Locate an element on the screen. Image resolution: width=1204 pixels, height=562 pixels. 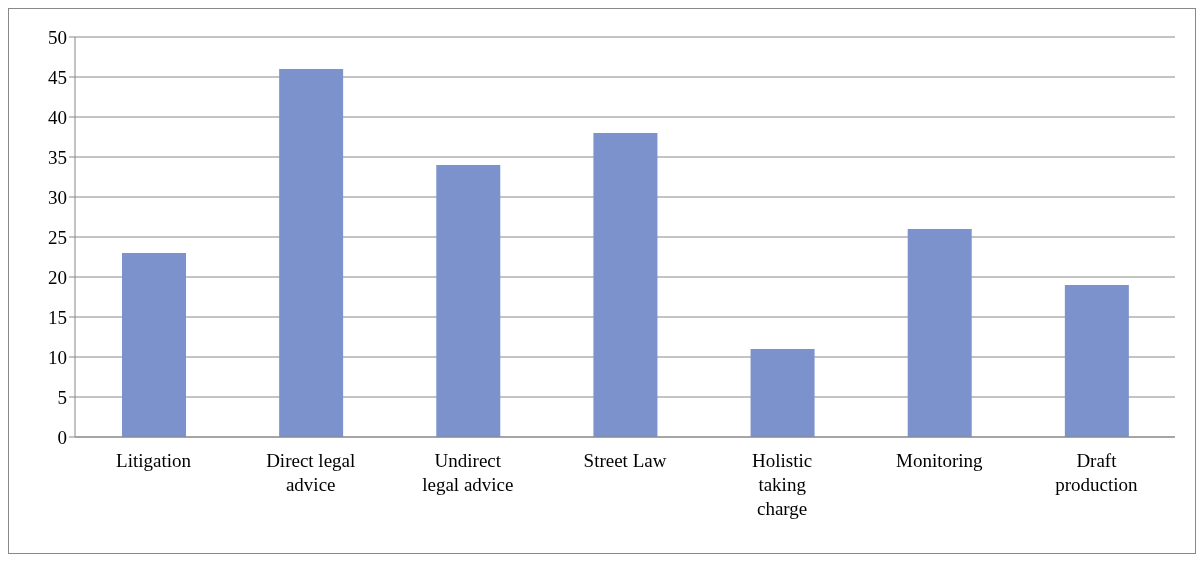
x-tick-label: Draft production is located at coordinates (1097, 472).